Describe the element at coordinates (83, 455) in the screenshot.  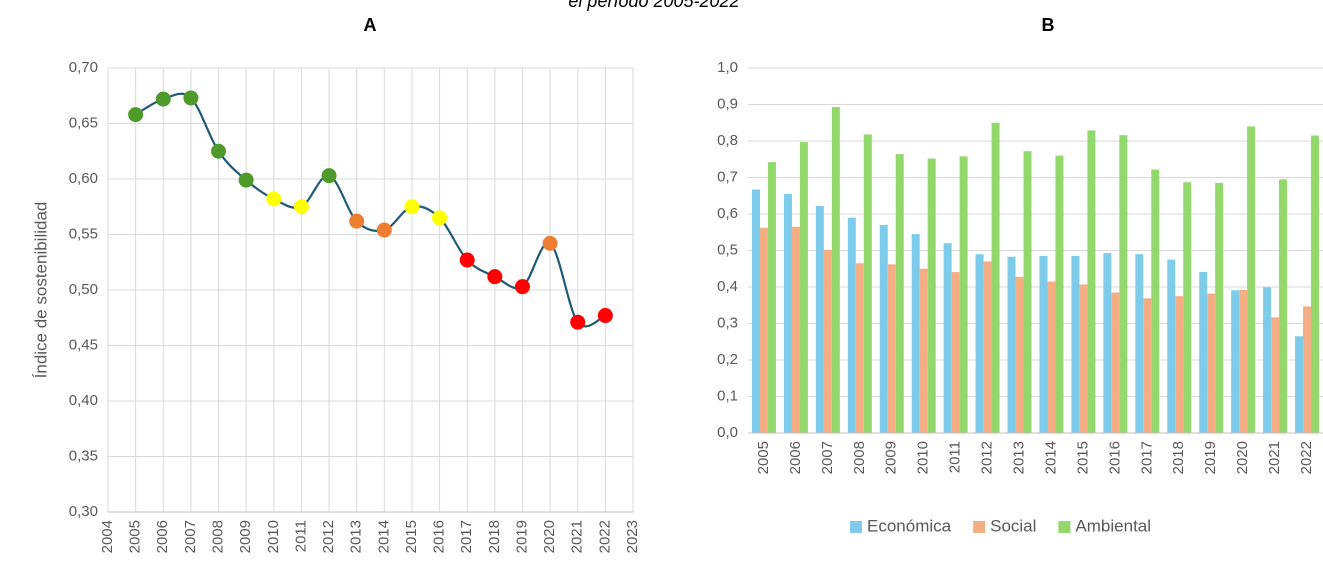
I see `y-tick-label: 0,35` at that location.